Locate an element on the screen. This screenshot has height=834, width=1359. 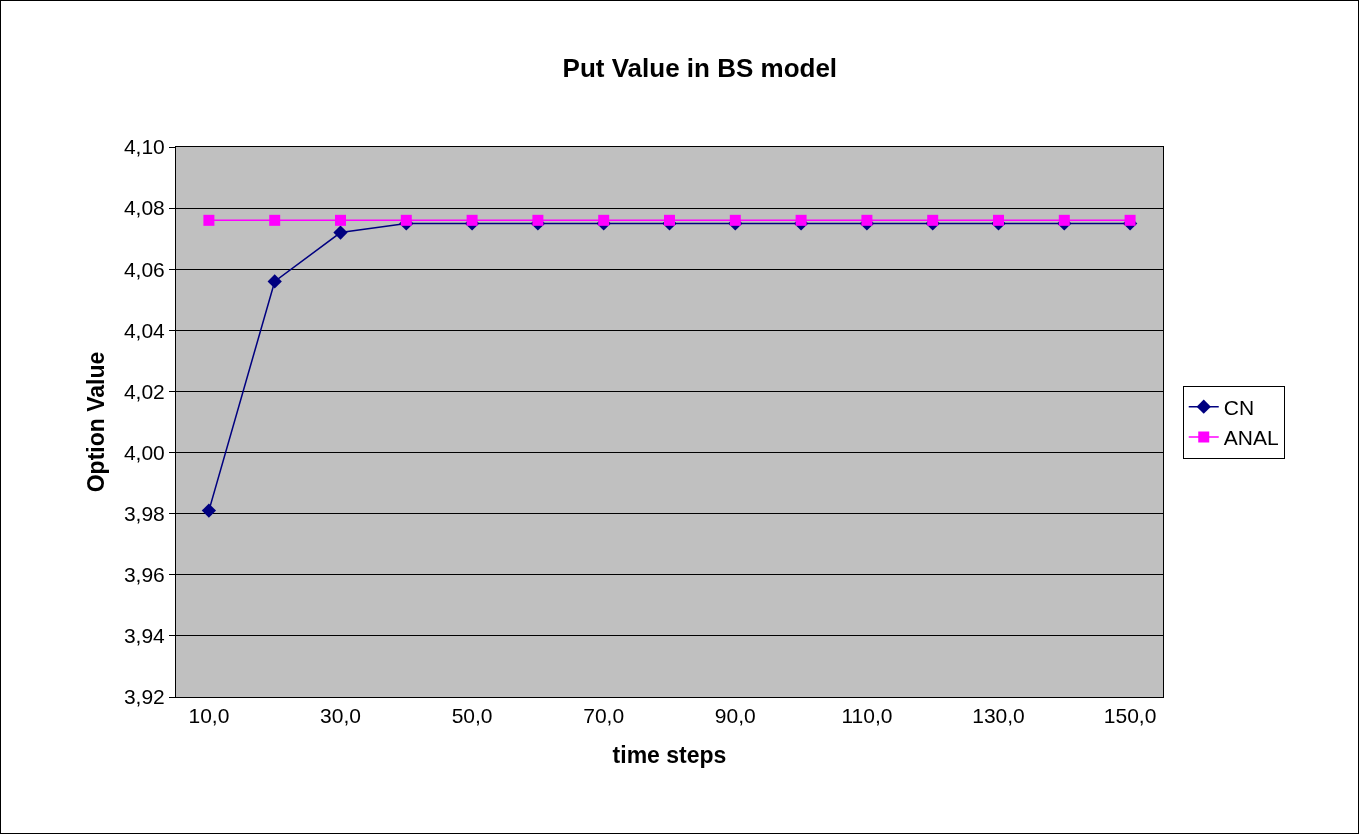
y-axis-title: Option Value is located at coordinates (96, 422).